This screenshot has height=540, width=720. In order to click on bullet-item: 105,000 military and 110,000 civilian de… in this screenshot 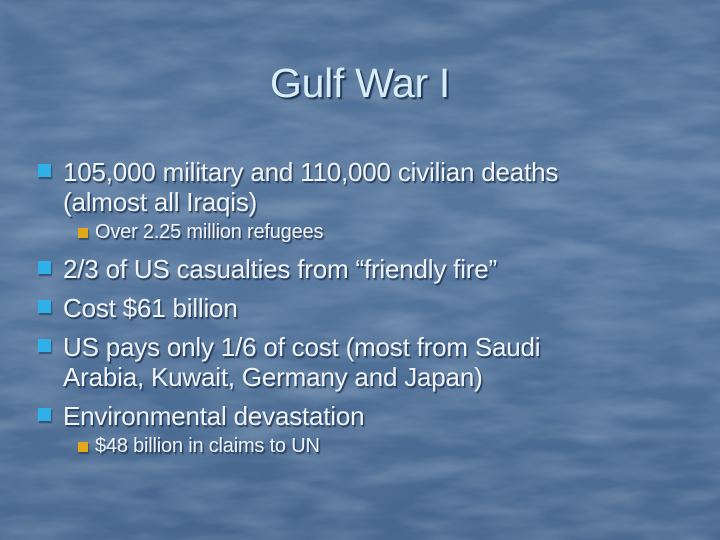, I will do `click(330, 187)`.